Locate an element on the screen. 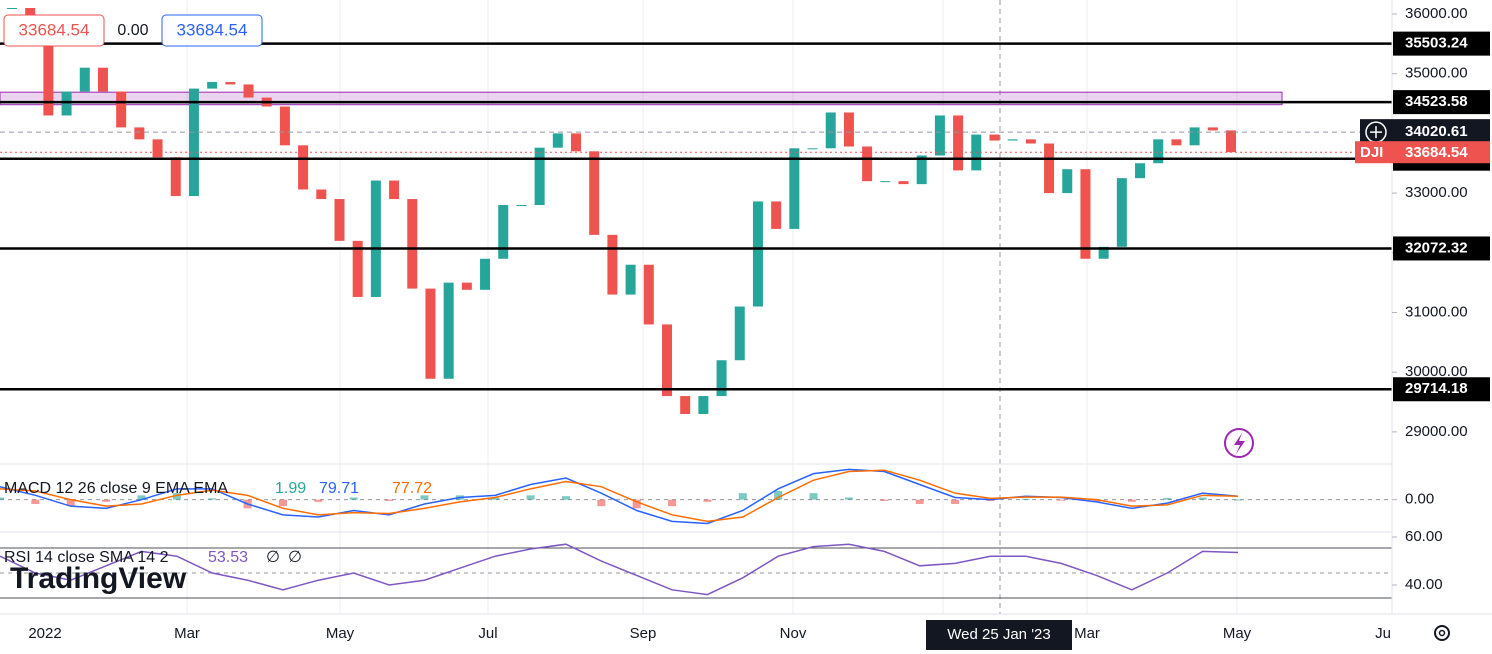 The image size is (1492, 654). time-label: Jul is located at coordinates (487, 633).